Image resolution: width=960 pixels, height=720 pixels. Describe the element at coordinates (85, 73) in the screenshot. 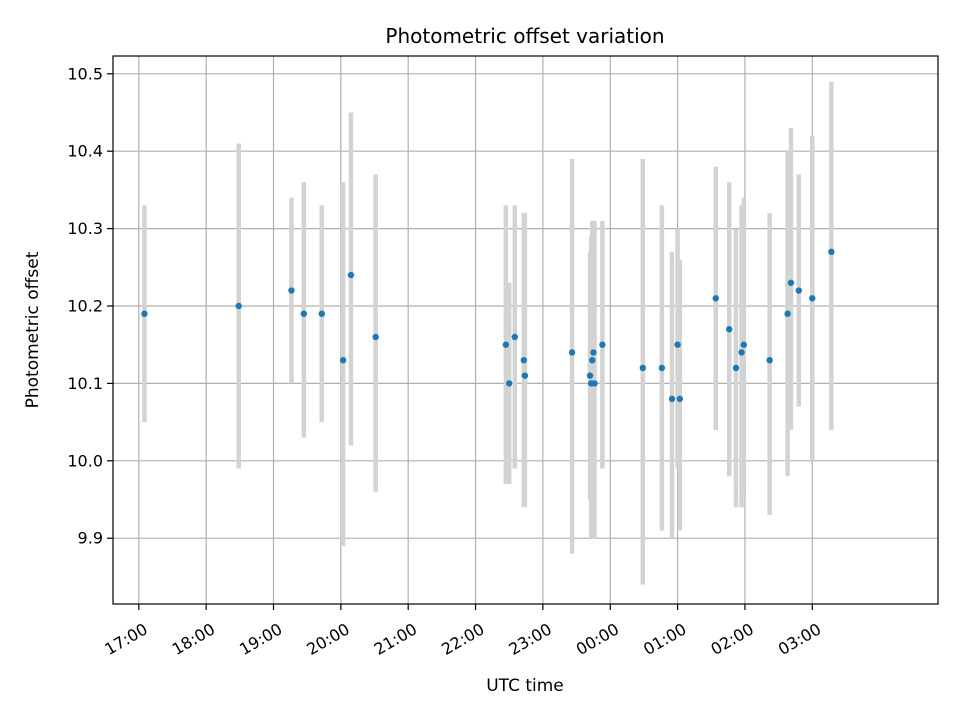

I see `y-tick-label: 10.5` at that location.